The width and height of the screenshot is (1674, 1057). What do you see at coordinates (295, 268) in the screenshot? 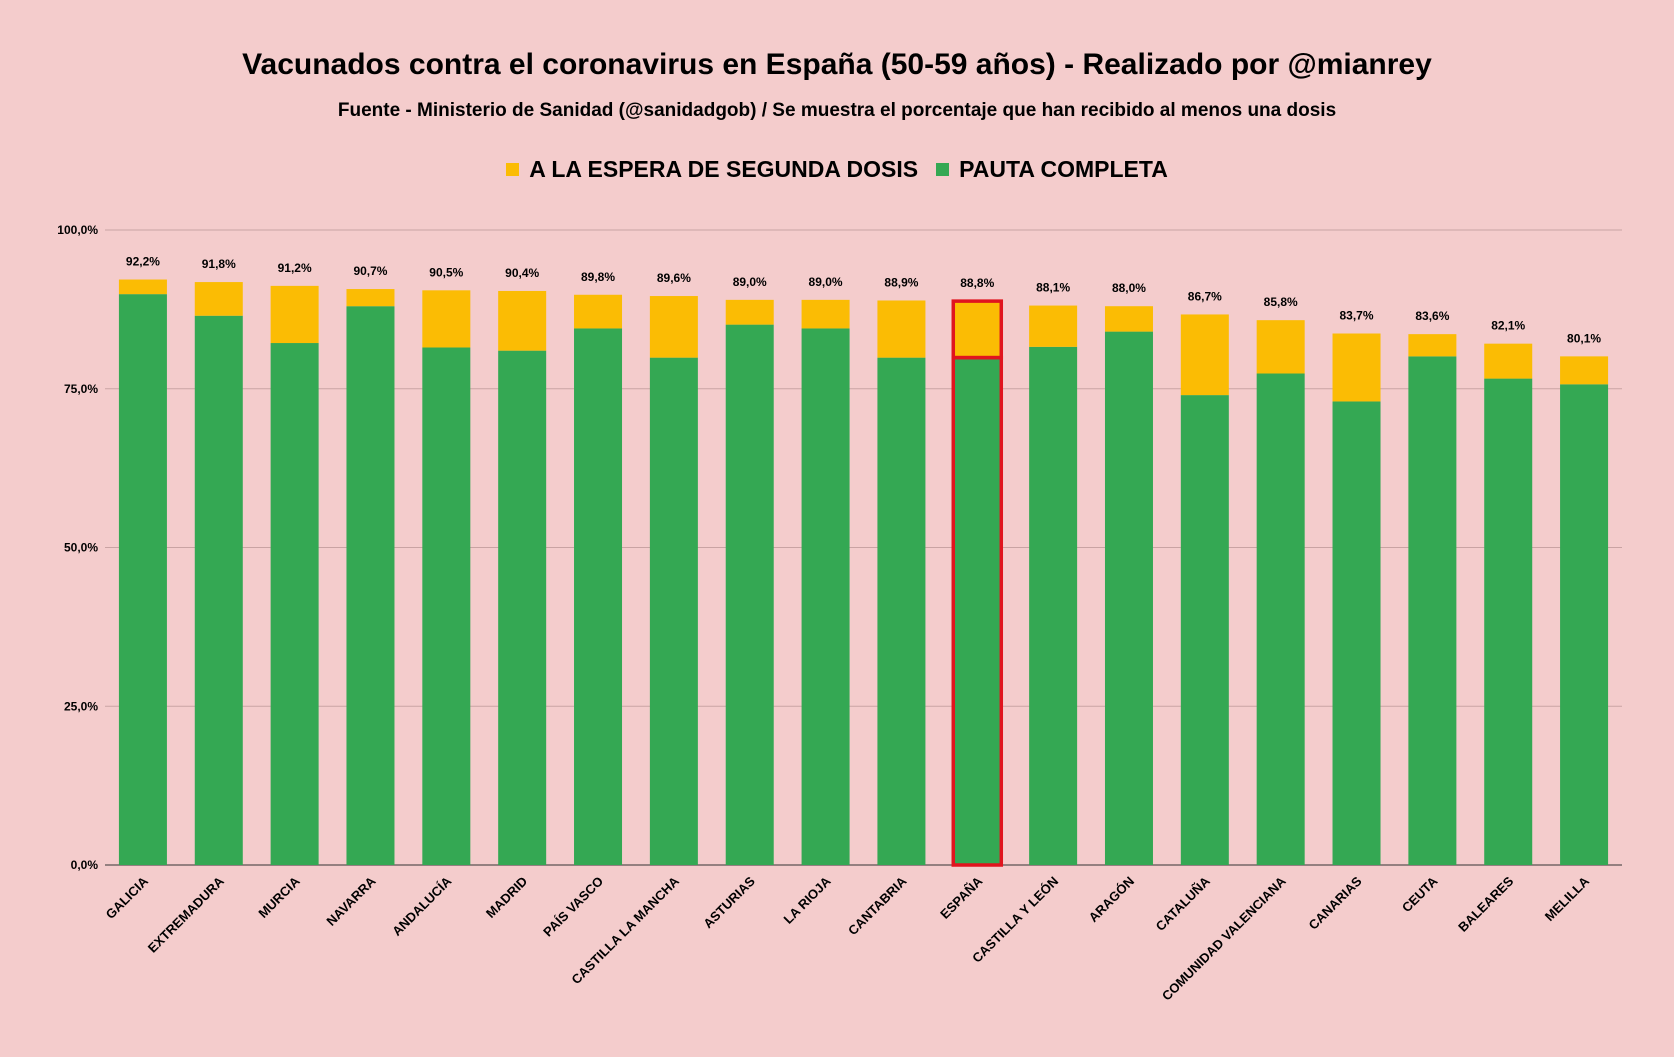
I see `data-label-total: 91,2%` at bounding box center [295, 268].